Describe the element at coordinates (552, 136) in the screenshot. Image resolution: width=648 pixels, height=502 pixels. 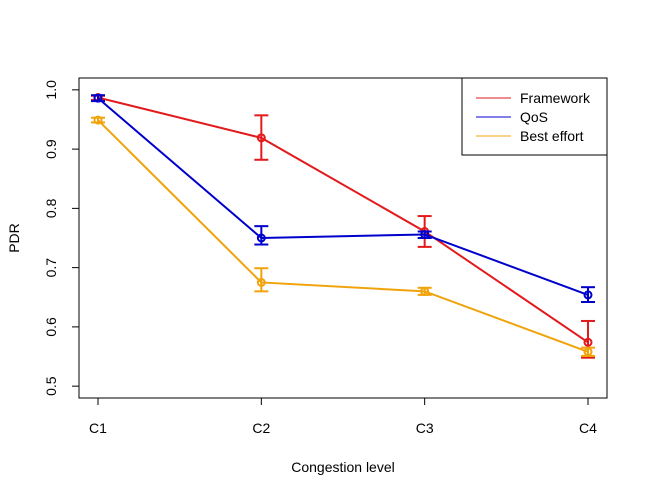
I see `legend-label: Best effort` at that location.